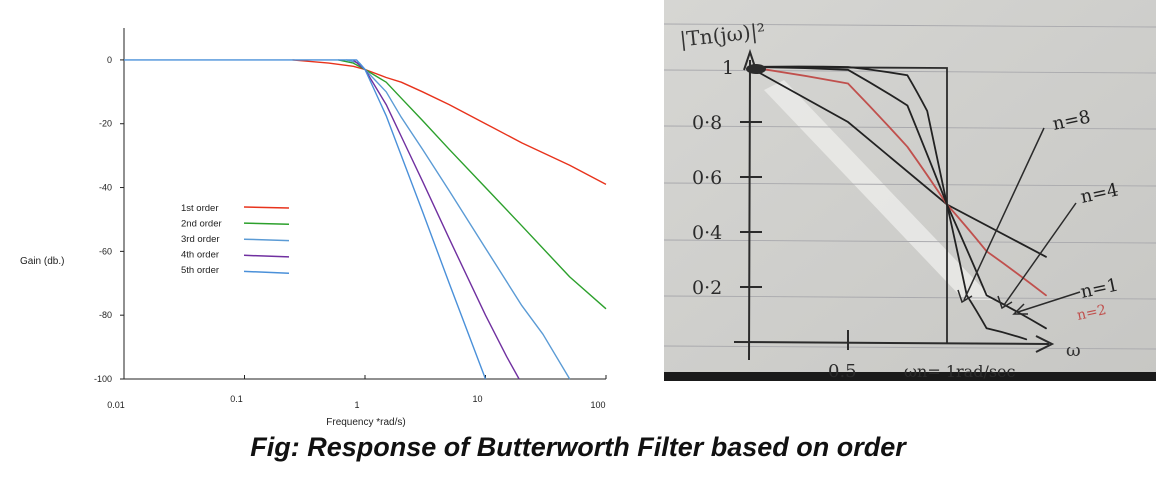  What do you see at coordinates (105, 251) in the screenshot?
I see `y-tick-label: -60` at bounding box center [105, 251].